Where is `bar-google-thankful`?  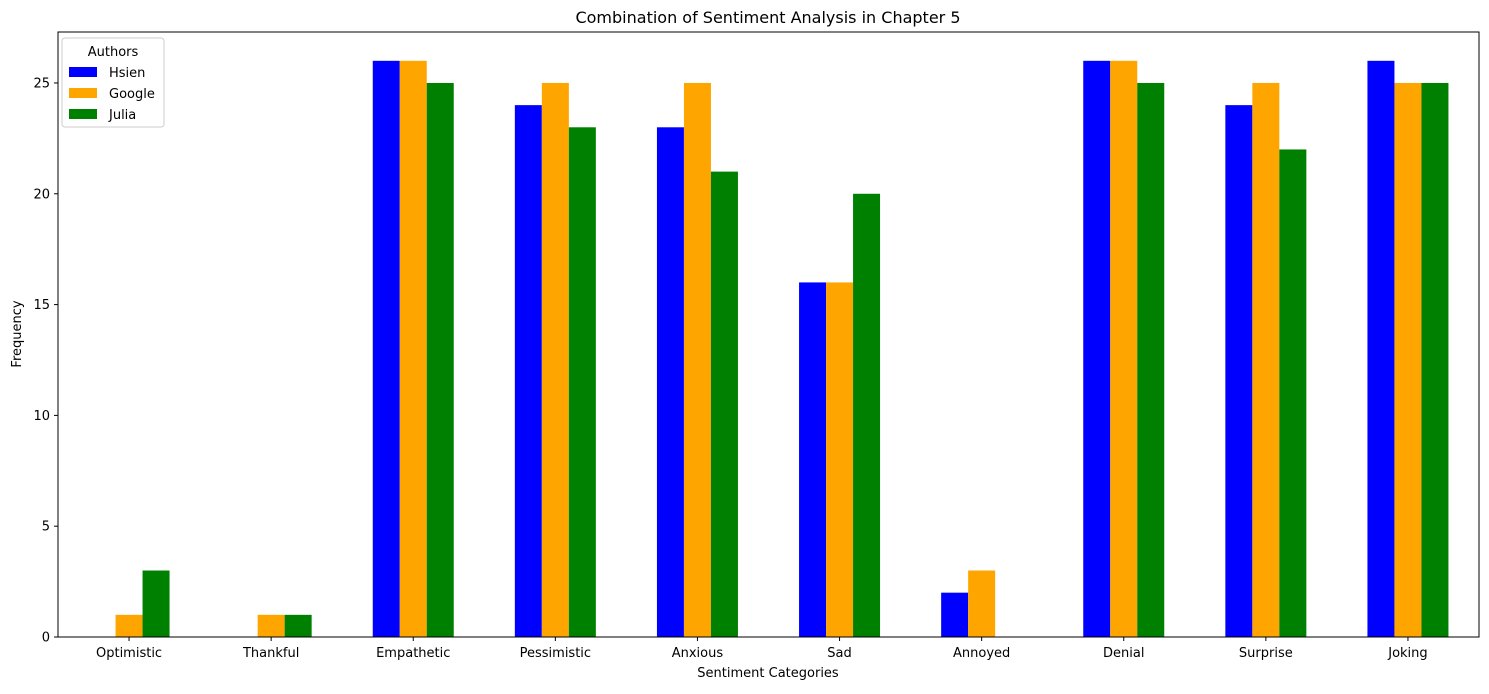 bar-google-thankful is located at coordinates (271, 625).